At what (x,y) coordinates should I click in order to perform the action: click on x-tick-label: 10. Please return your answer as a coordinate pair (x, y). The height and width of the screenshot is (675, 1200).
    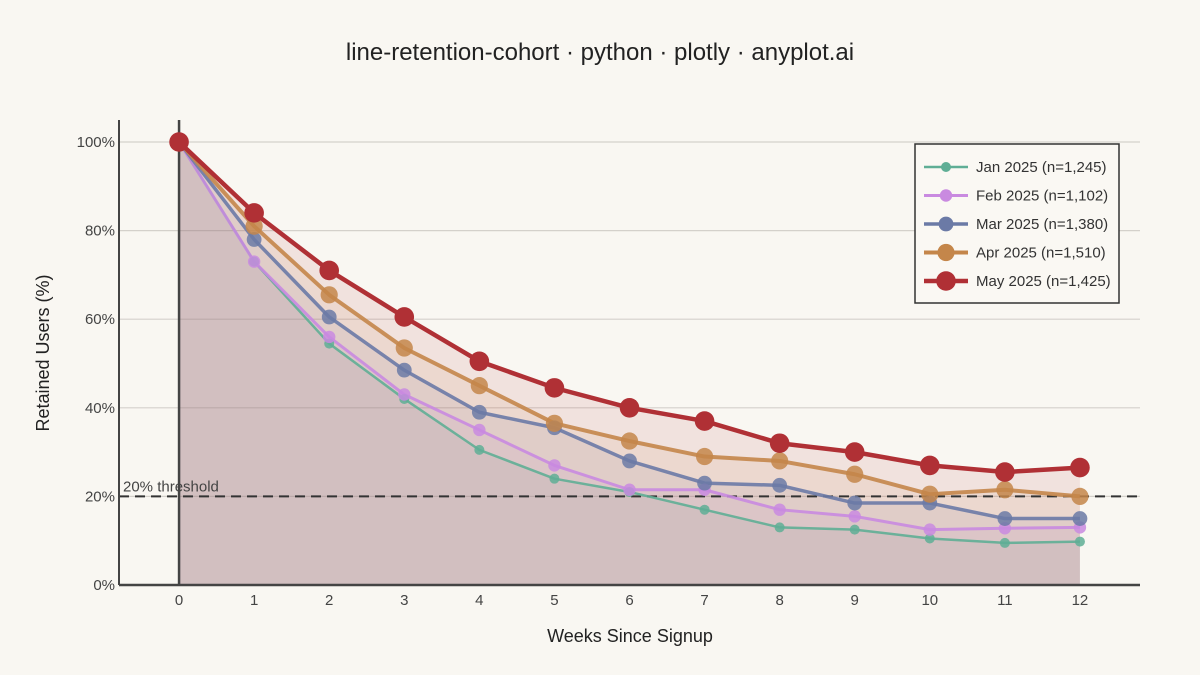
    Looking at the image, I should click on (929, 600).